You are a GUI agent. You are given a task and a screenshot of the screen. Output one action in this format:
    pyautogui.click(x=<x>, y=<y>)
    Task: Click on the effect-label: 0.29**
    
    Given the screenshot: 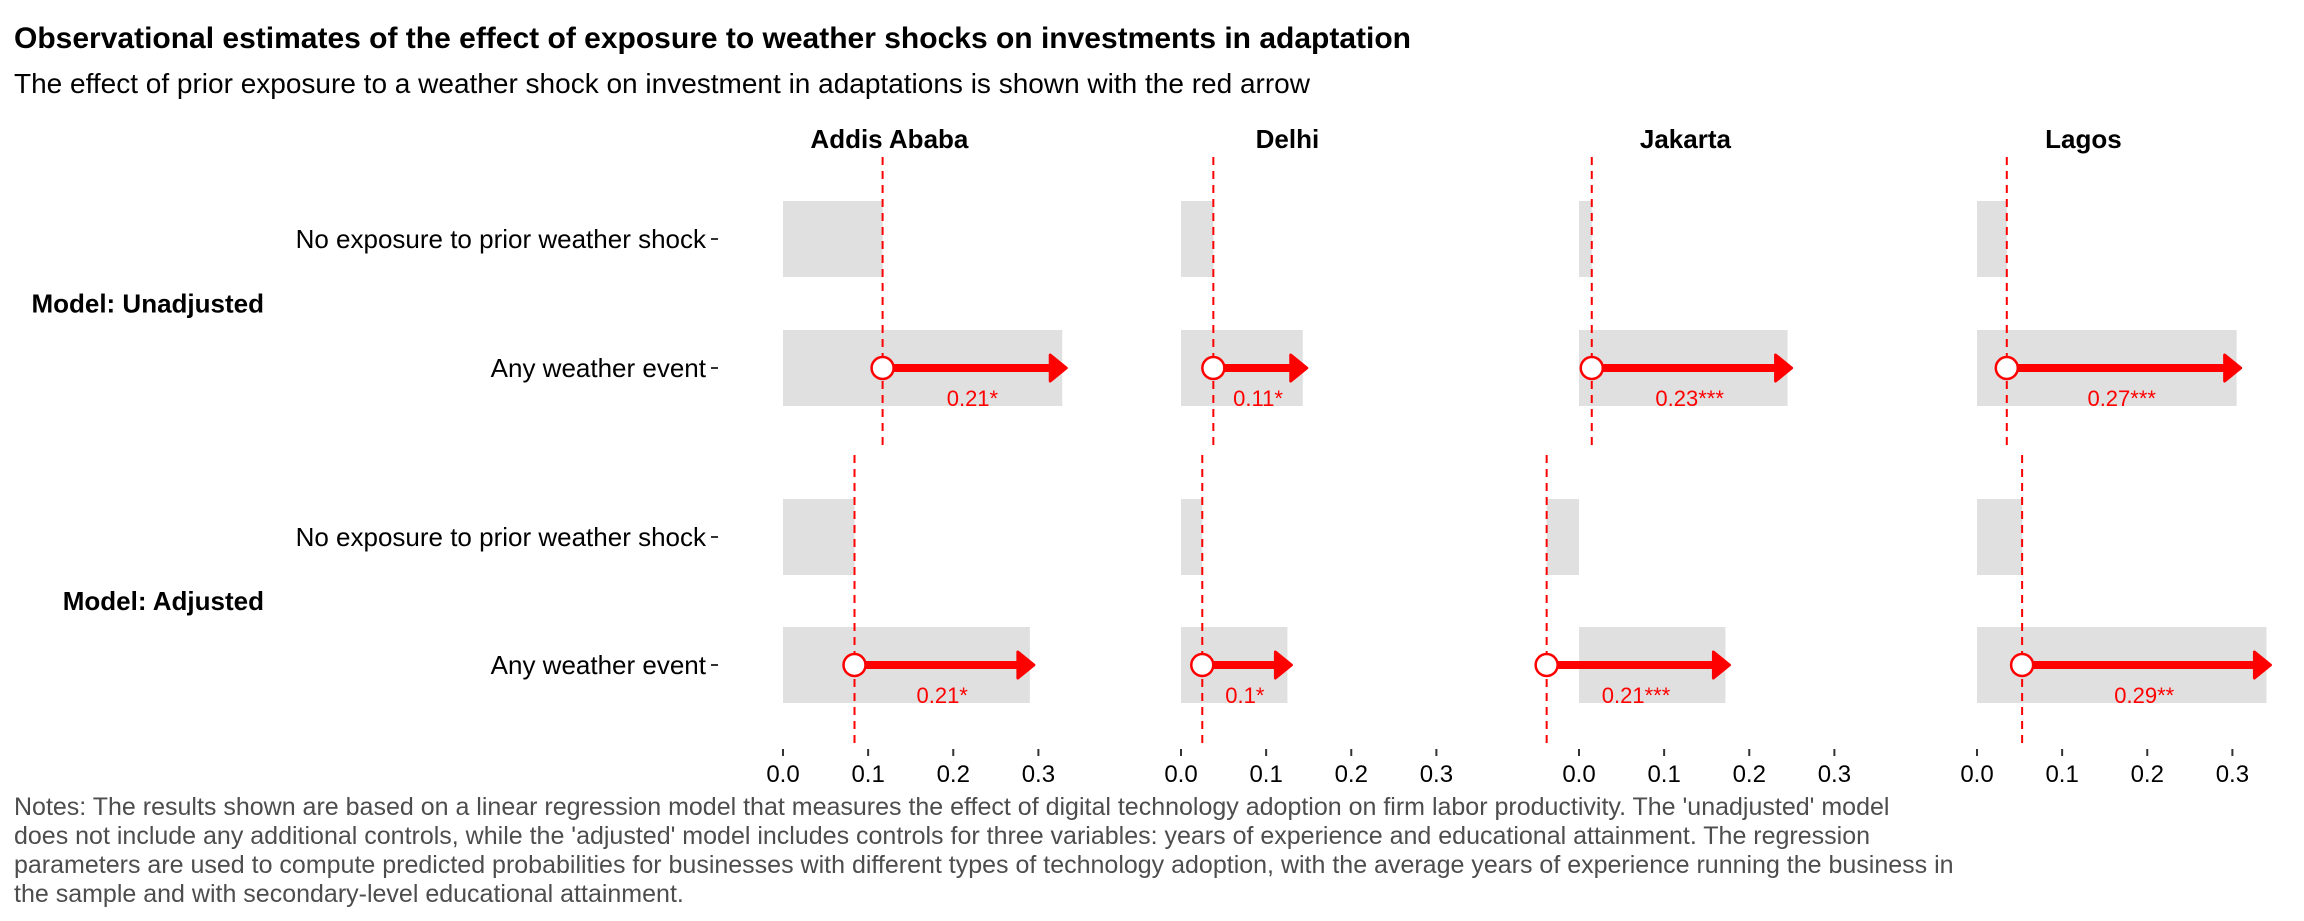 What is the action you would take?
    pyautogui.click(x=2144, y=695)
    